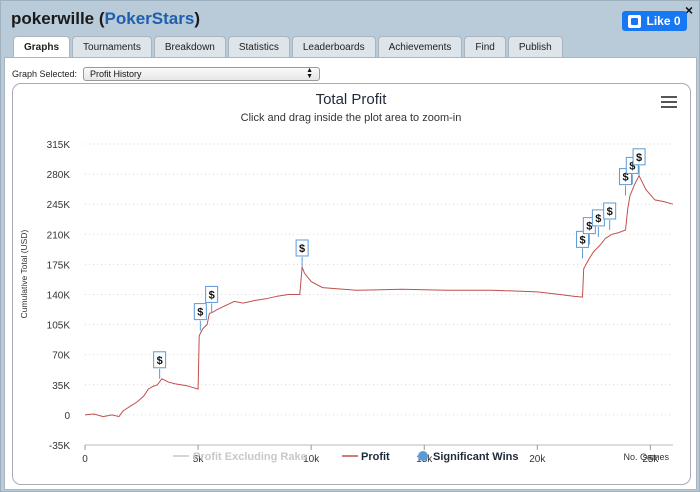 This screenshot has width=700, height=492. I want to click on y-axis-label: Cumulative Total (USD), so click(24, 274).